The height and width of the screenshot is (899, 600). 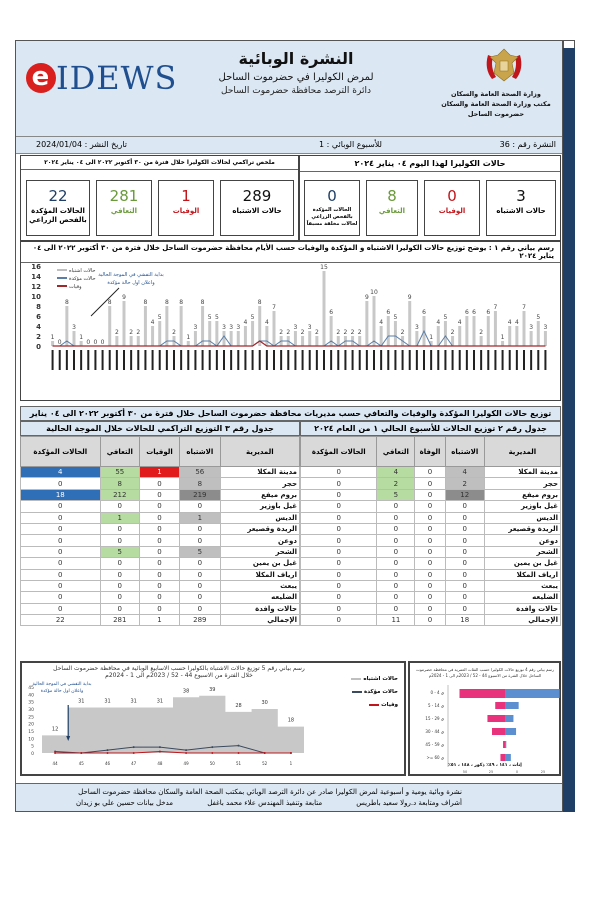 What do you see at coordinates (504, 65) in the screenshot?
I see `yemen-emblem-icon` at bounding box center [504, 65].